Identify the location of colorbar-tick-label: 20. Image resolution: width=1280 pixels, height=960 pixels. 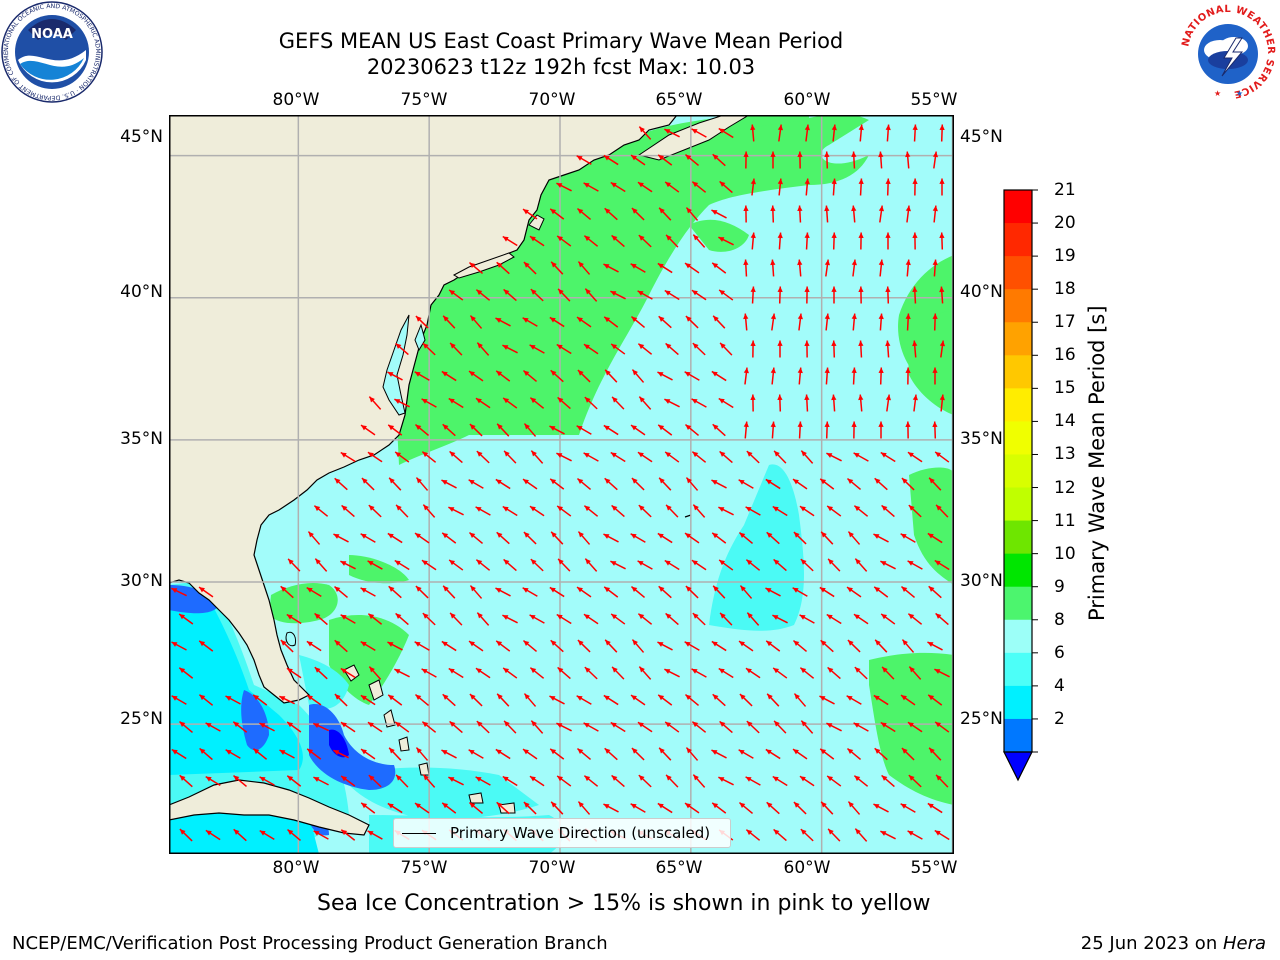
(1065, 223).